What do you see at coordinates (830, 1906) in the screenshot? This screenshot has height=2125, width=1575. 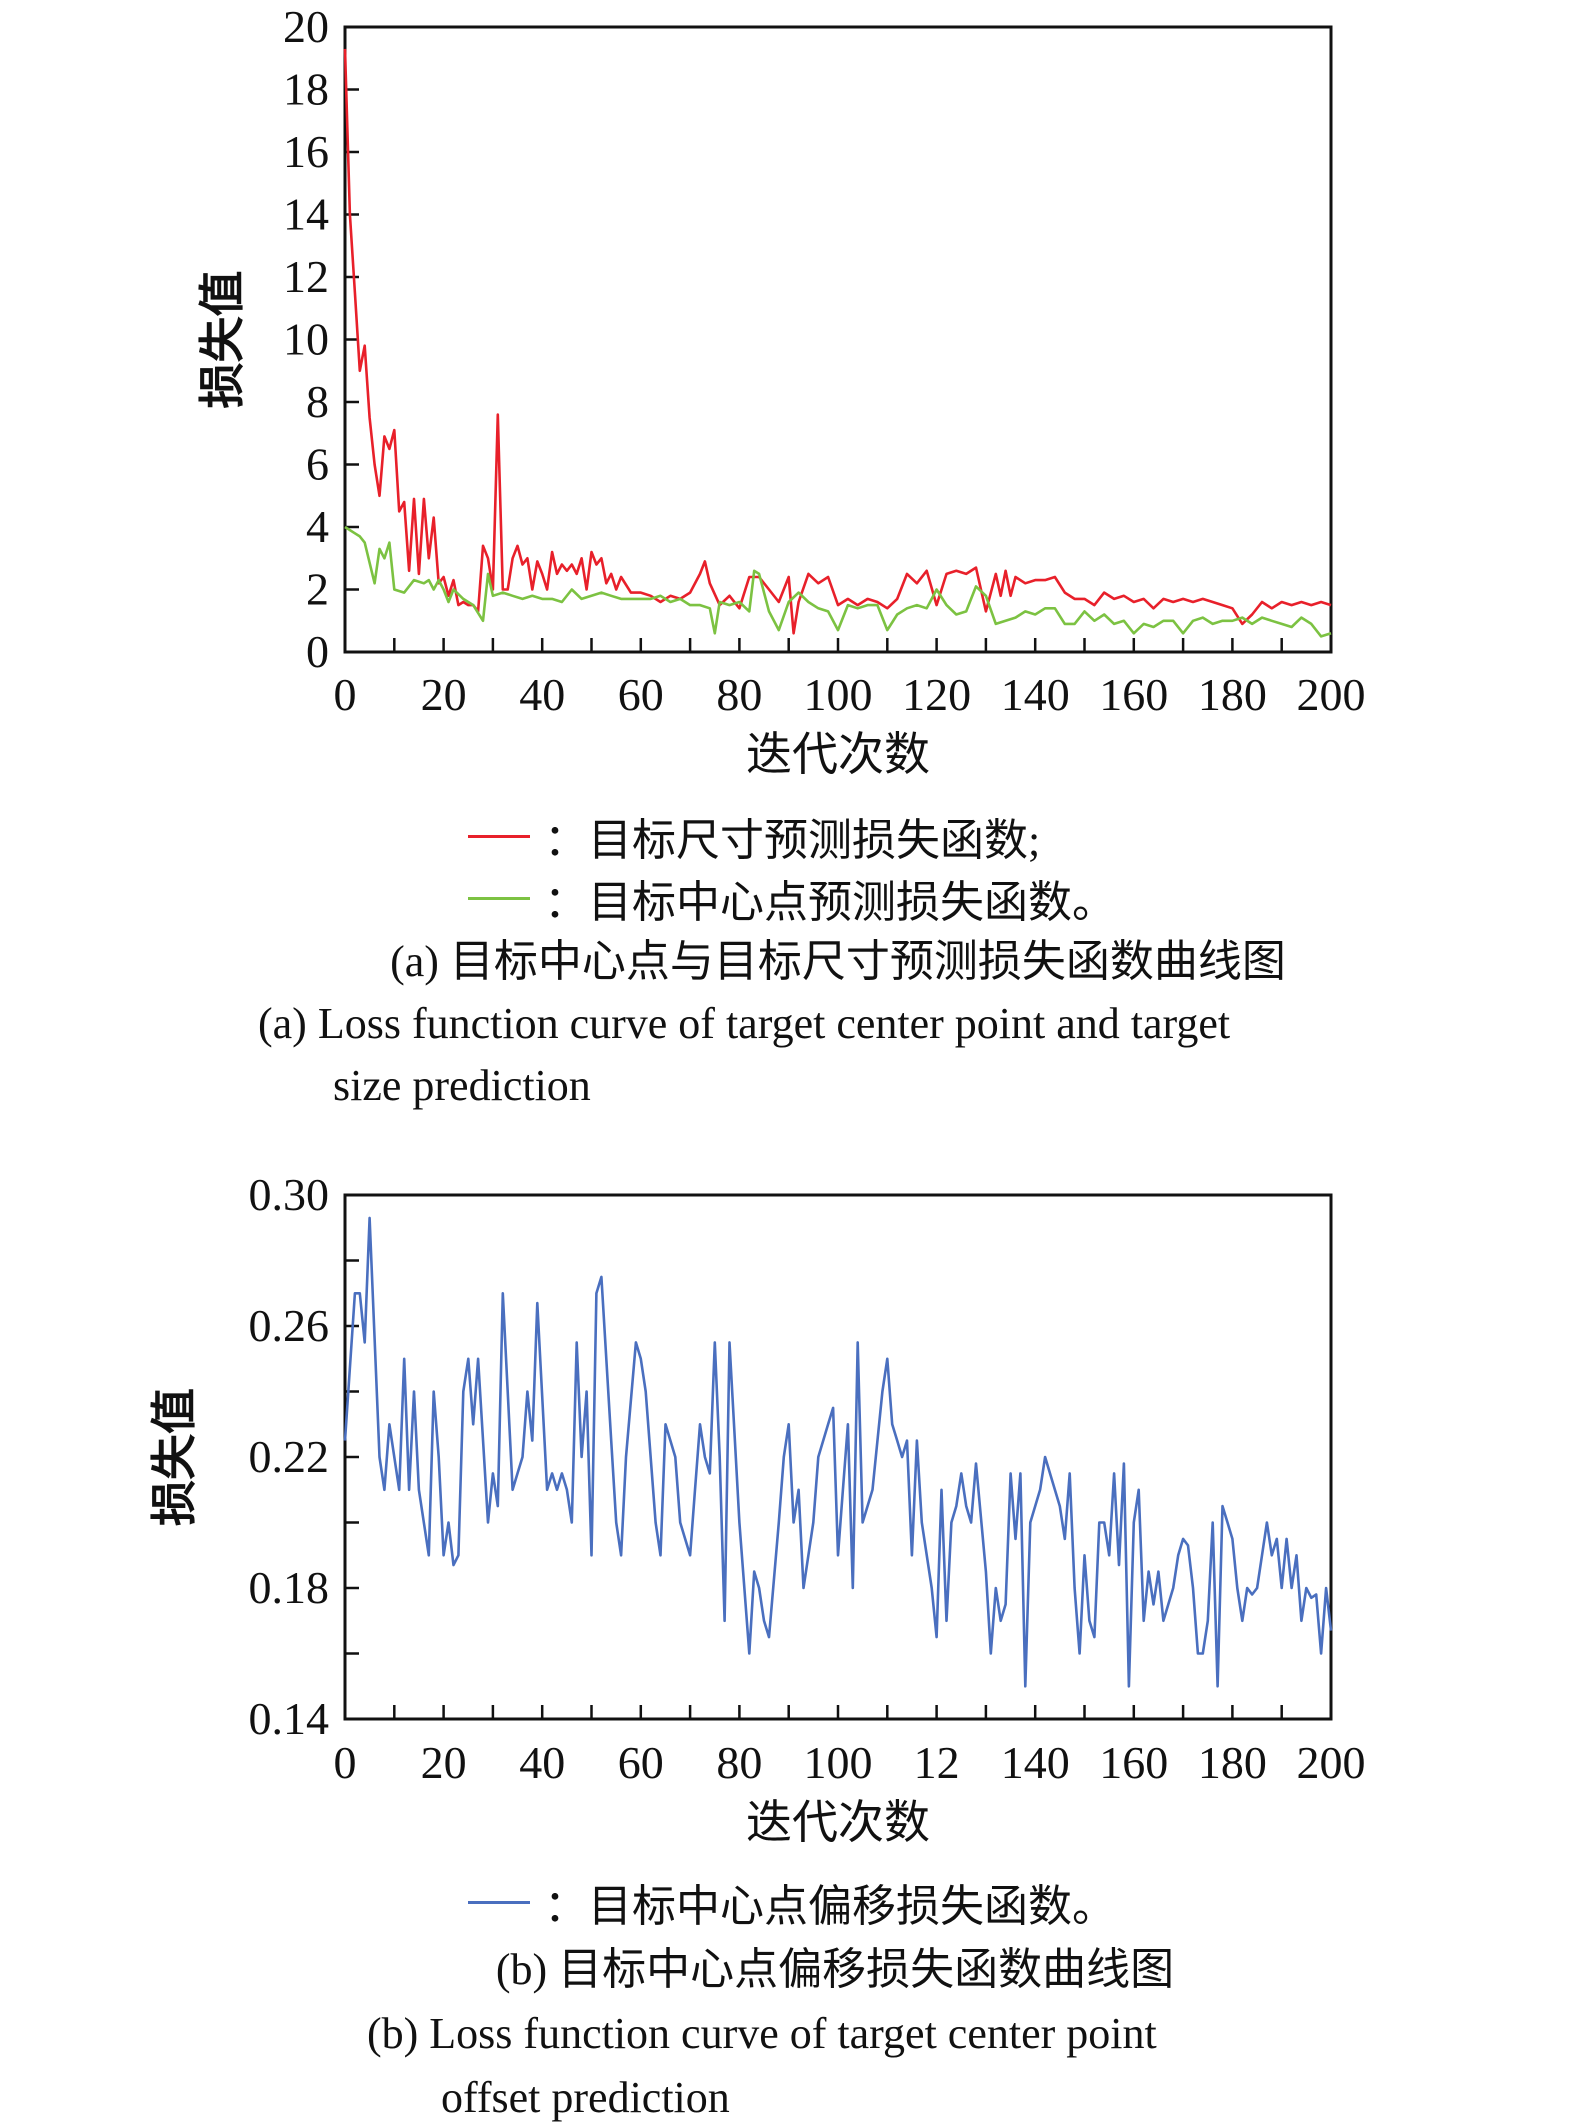 I see `legend-label: ：目标中心点偏移损失函数。` at bounding box center [830, 1906].